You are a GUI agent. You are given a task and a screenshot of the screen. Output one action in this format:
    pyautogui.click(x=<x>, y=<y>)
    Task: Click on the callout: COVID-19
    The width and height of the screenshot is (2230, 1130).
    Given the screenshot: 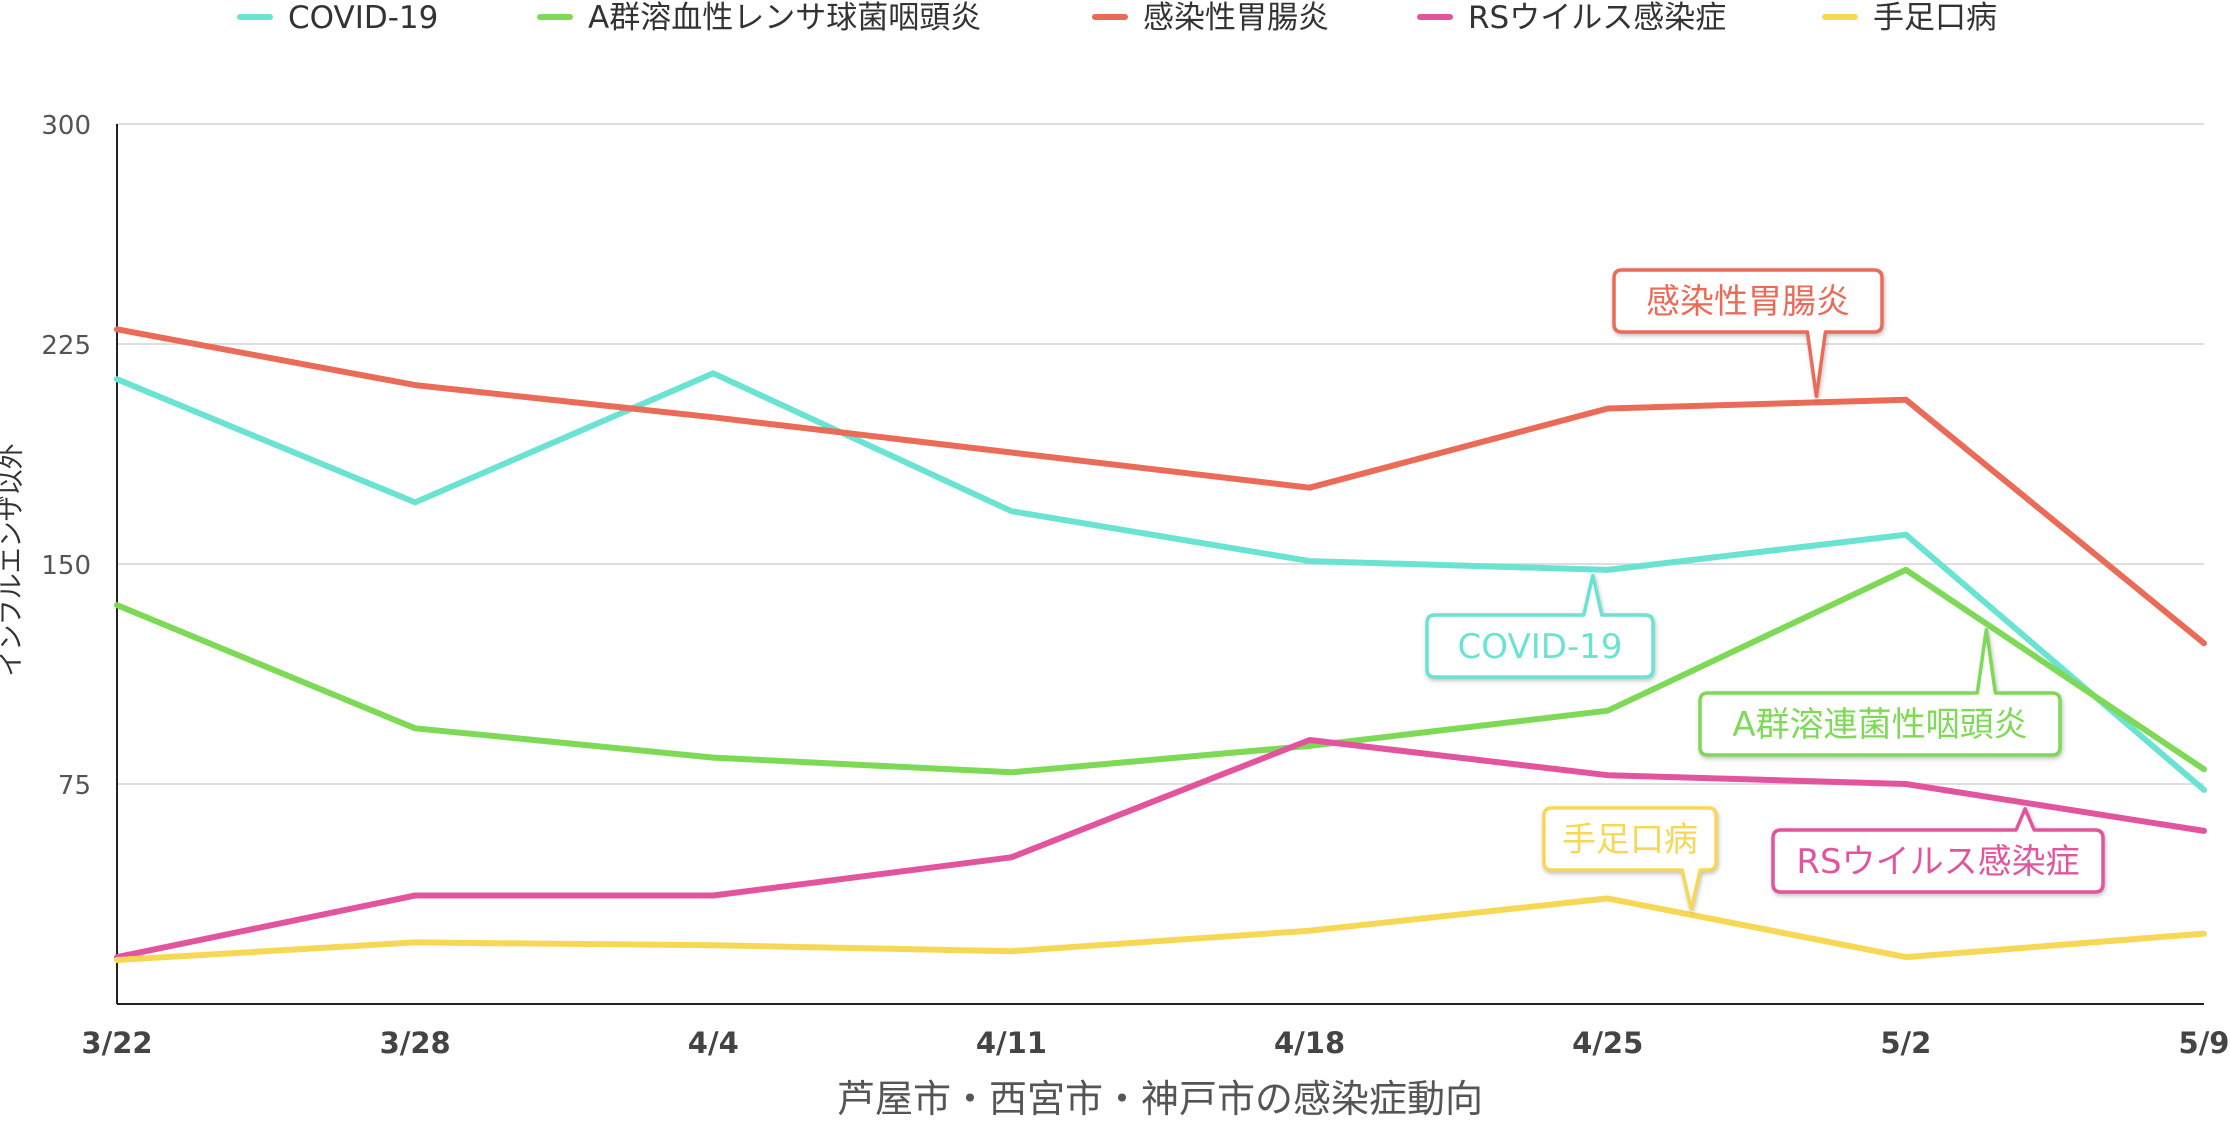 What is the action you would take?
    pyautogui.click(x=1540, y=626)
    